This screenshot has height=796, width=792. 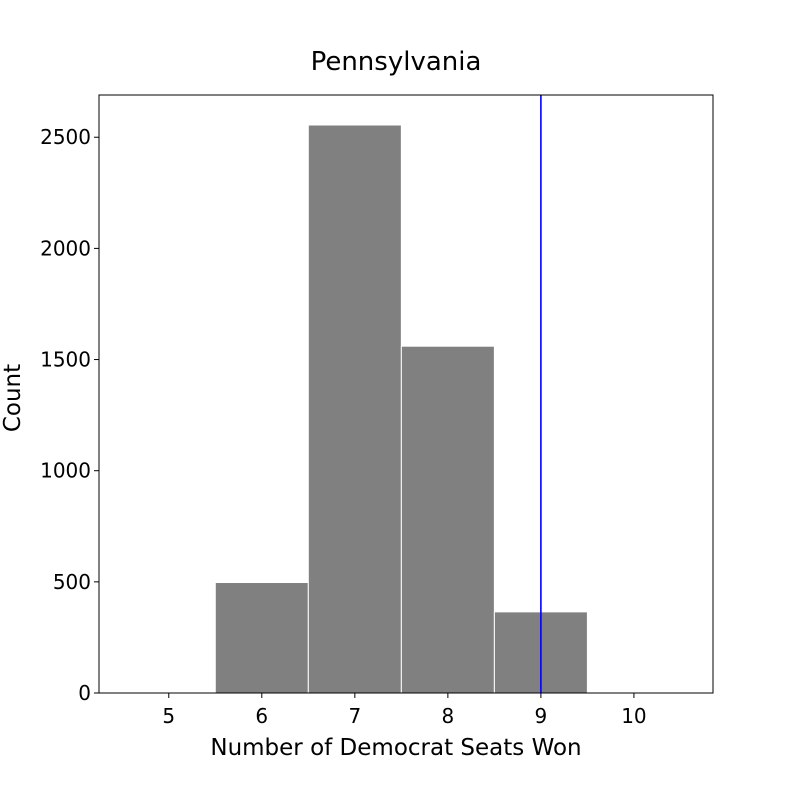 What do you see at coordinates (65, 137) in the screenshot?
I see `y-tick-label: 2500` at bounding box center [65, 137].